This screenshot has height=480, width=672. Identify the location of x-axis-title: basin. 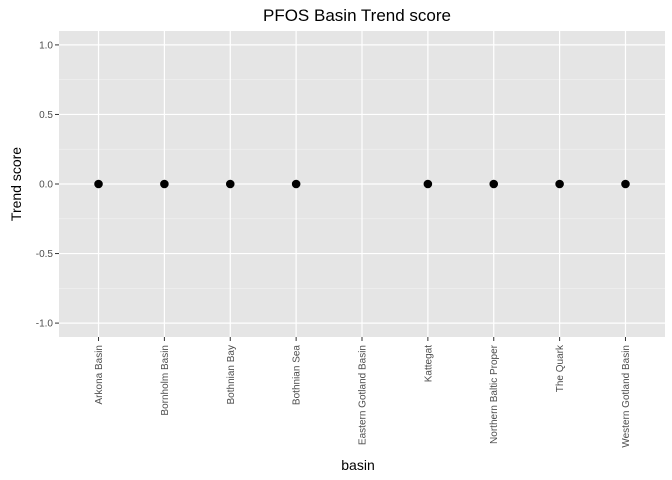
(357, 465).